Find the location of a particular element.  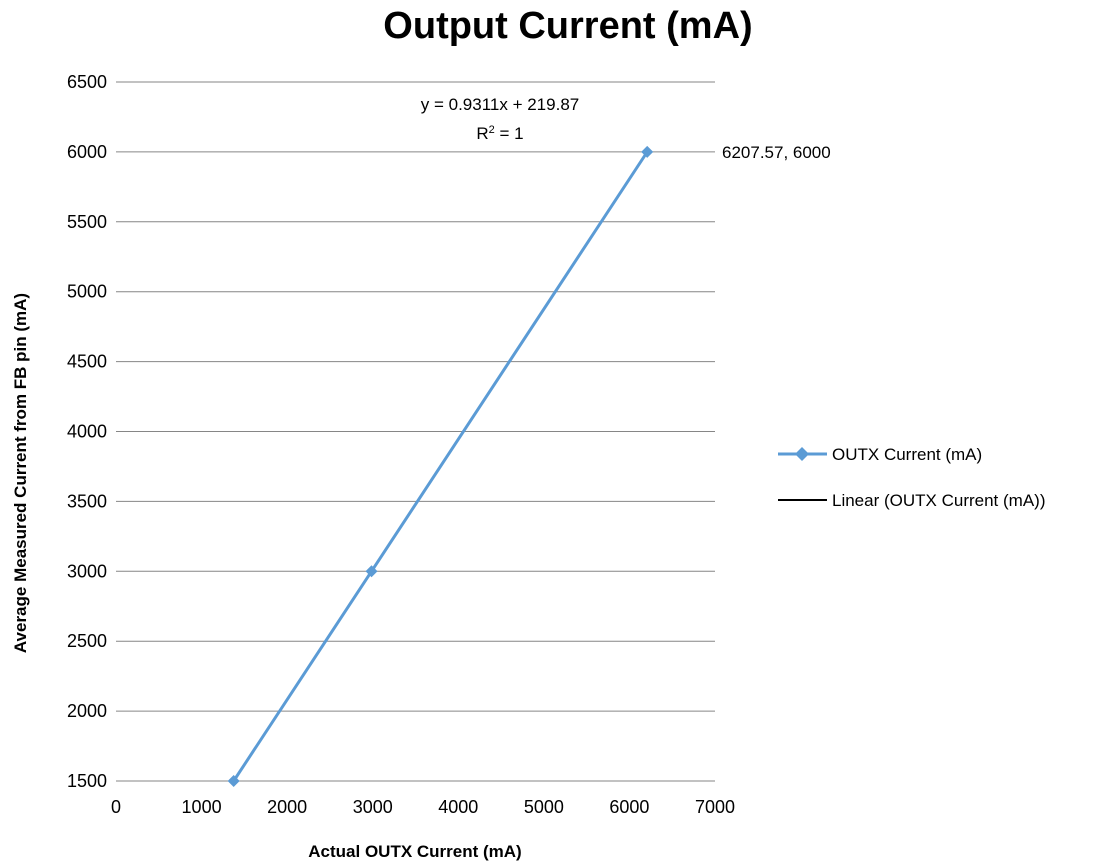

y-tick-label: 6000 is located at coordinates (87, 152).